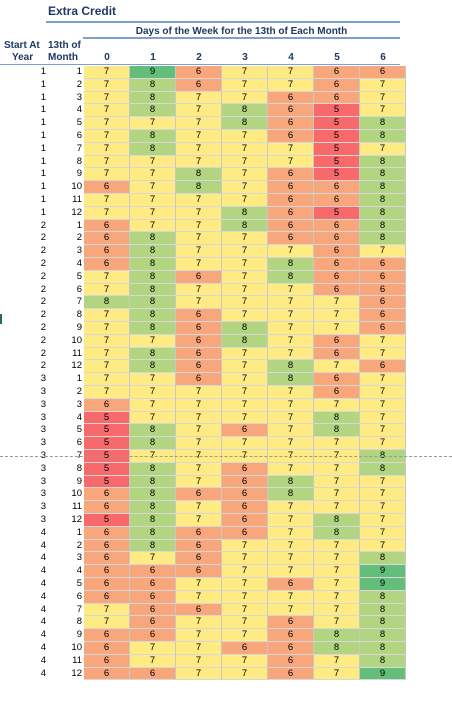 The width and height of the screenshot is (452, 707). What do you see at coordinates (77, 353) in the screenshot?
I see `cell-month: 11` at bounding box center [77, 353].